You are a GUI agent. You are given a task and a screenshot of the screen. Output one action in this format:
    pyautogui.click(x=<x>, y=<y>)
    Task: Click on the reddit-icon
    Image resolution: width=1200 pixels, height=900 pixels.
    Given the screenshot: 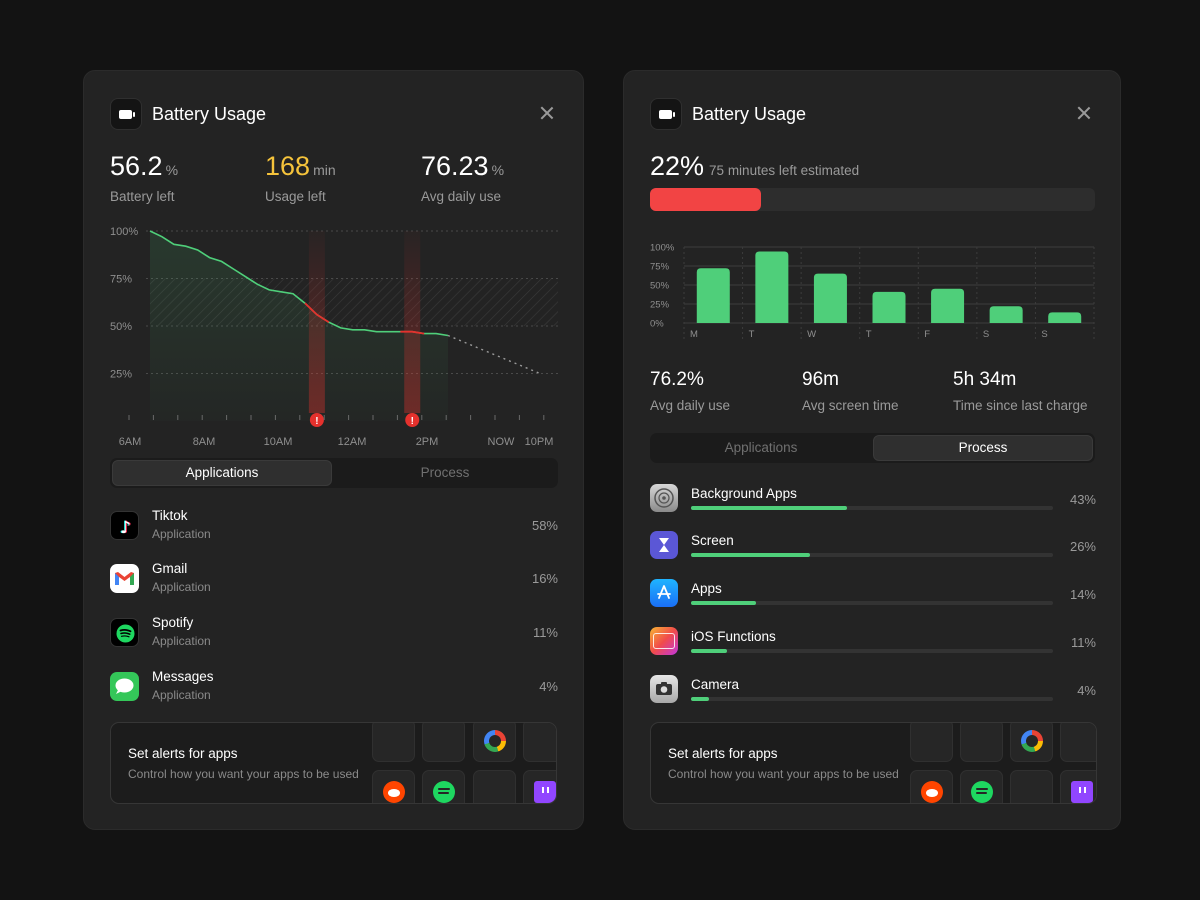 What is the action you would take?
    pyautogui.click(x=932, y=792)
    